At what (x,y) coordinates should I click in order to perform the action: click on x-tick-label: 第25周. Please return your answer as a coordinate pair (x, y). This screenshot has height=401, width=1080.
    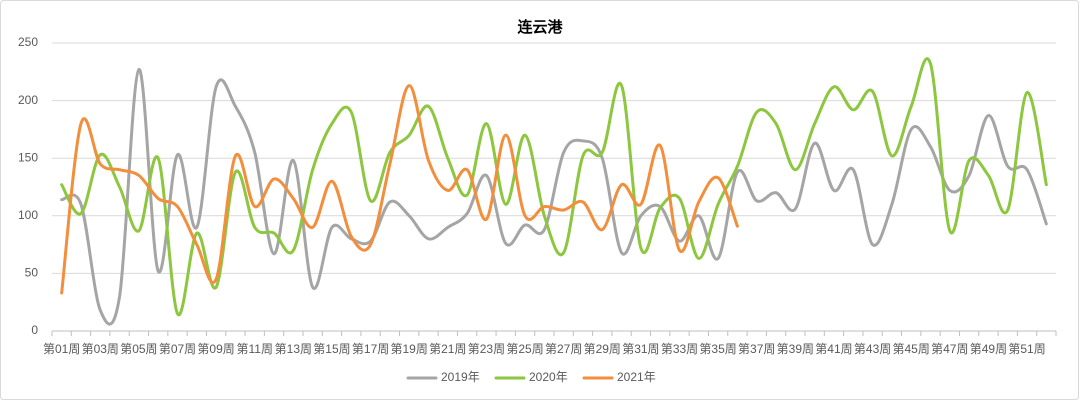
    Looking at the image, I should click on (524, 349).